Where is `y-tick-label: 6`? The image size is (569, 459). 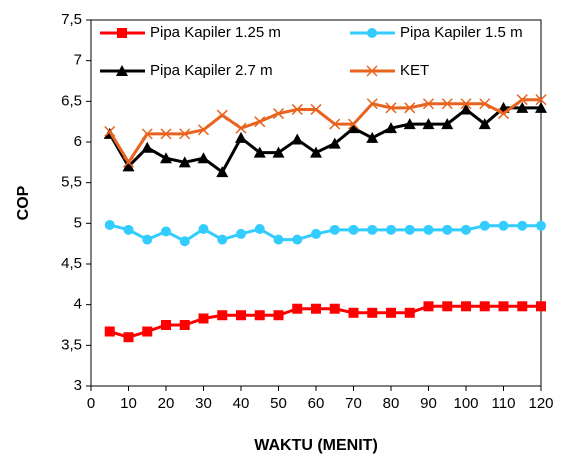 y-tick-label: 6 is located at coordinates (78, 141).